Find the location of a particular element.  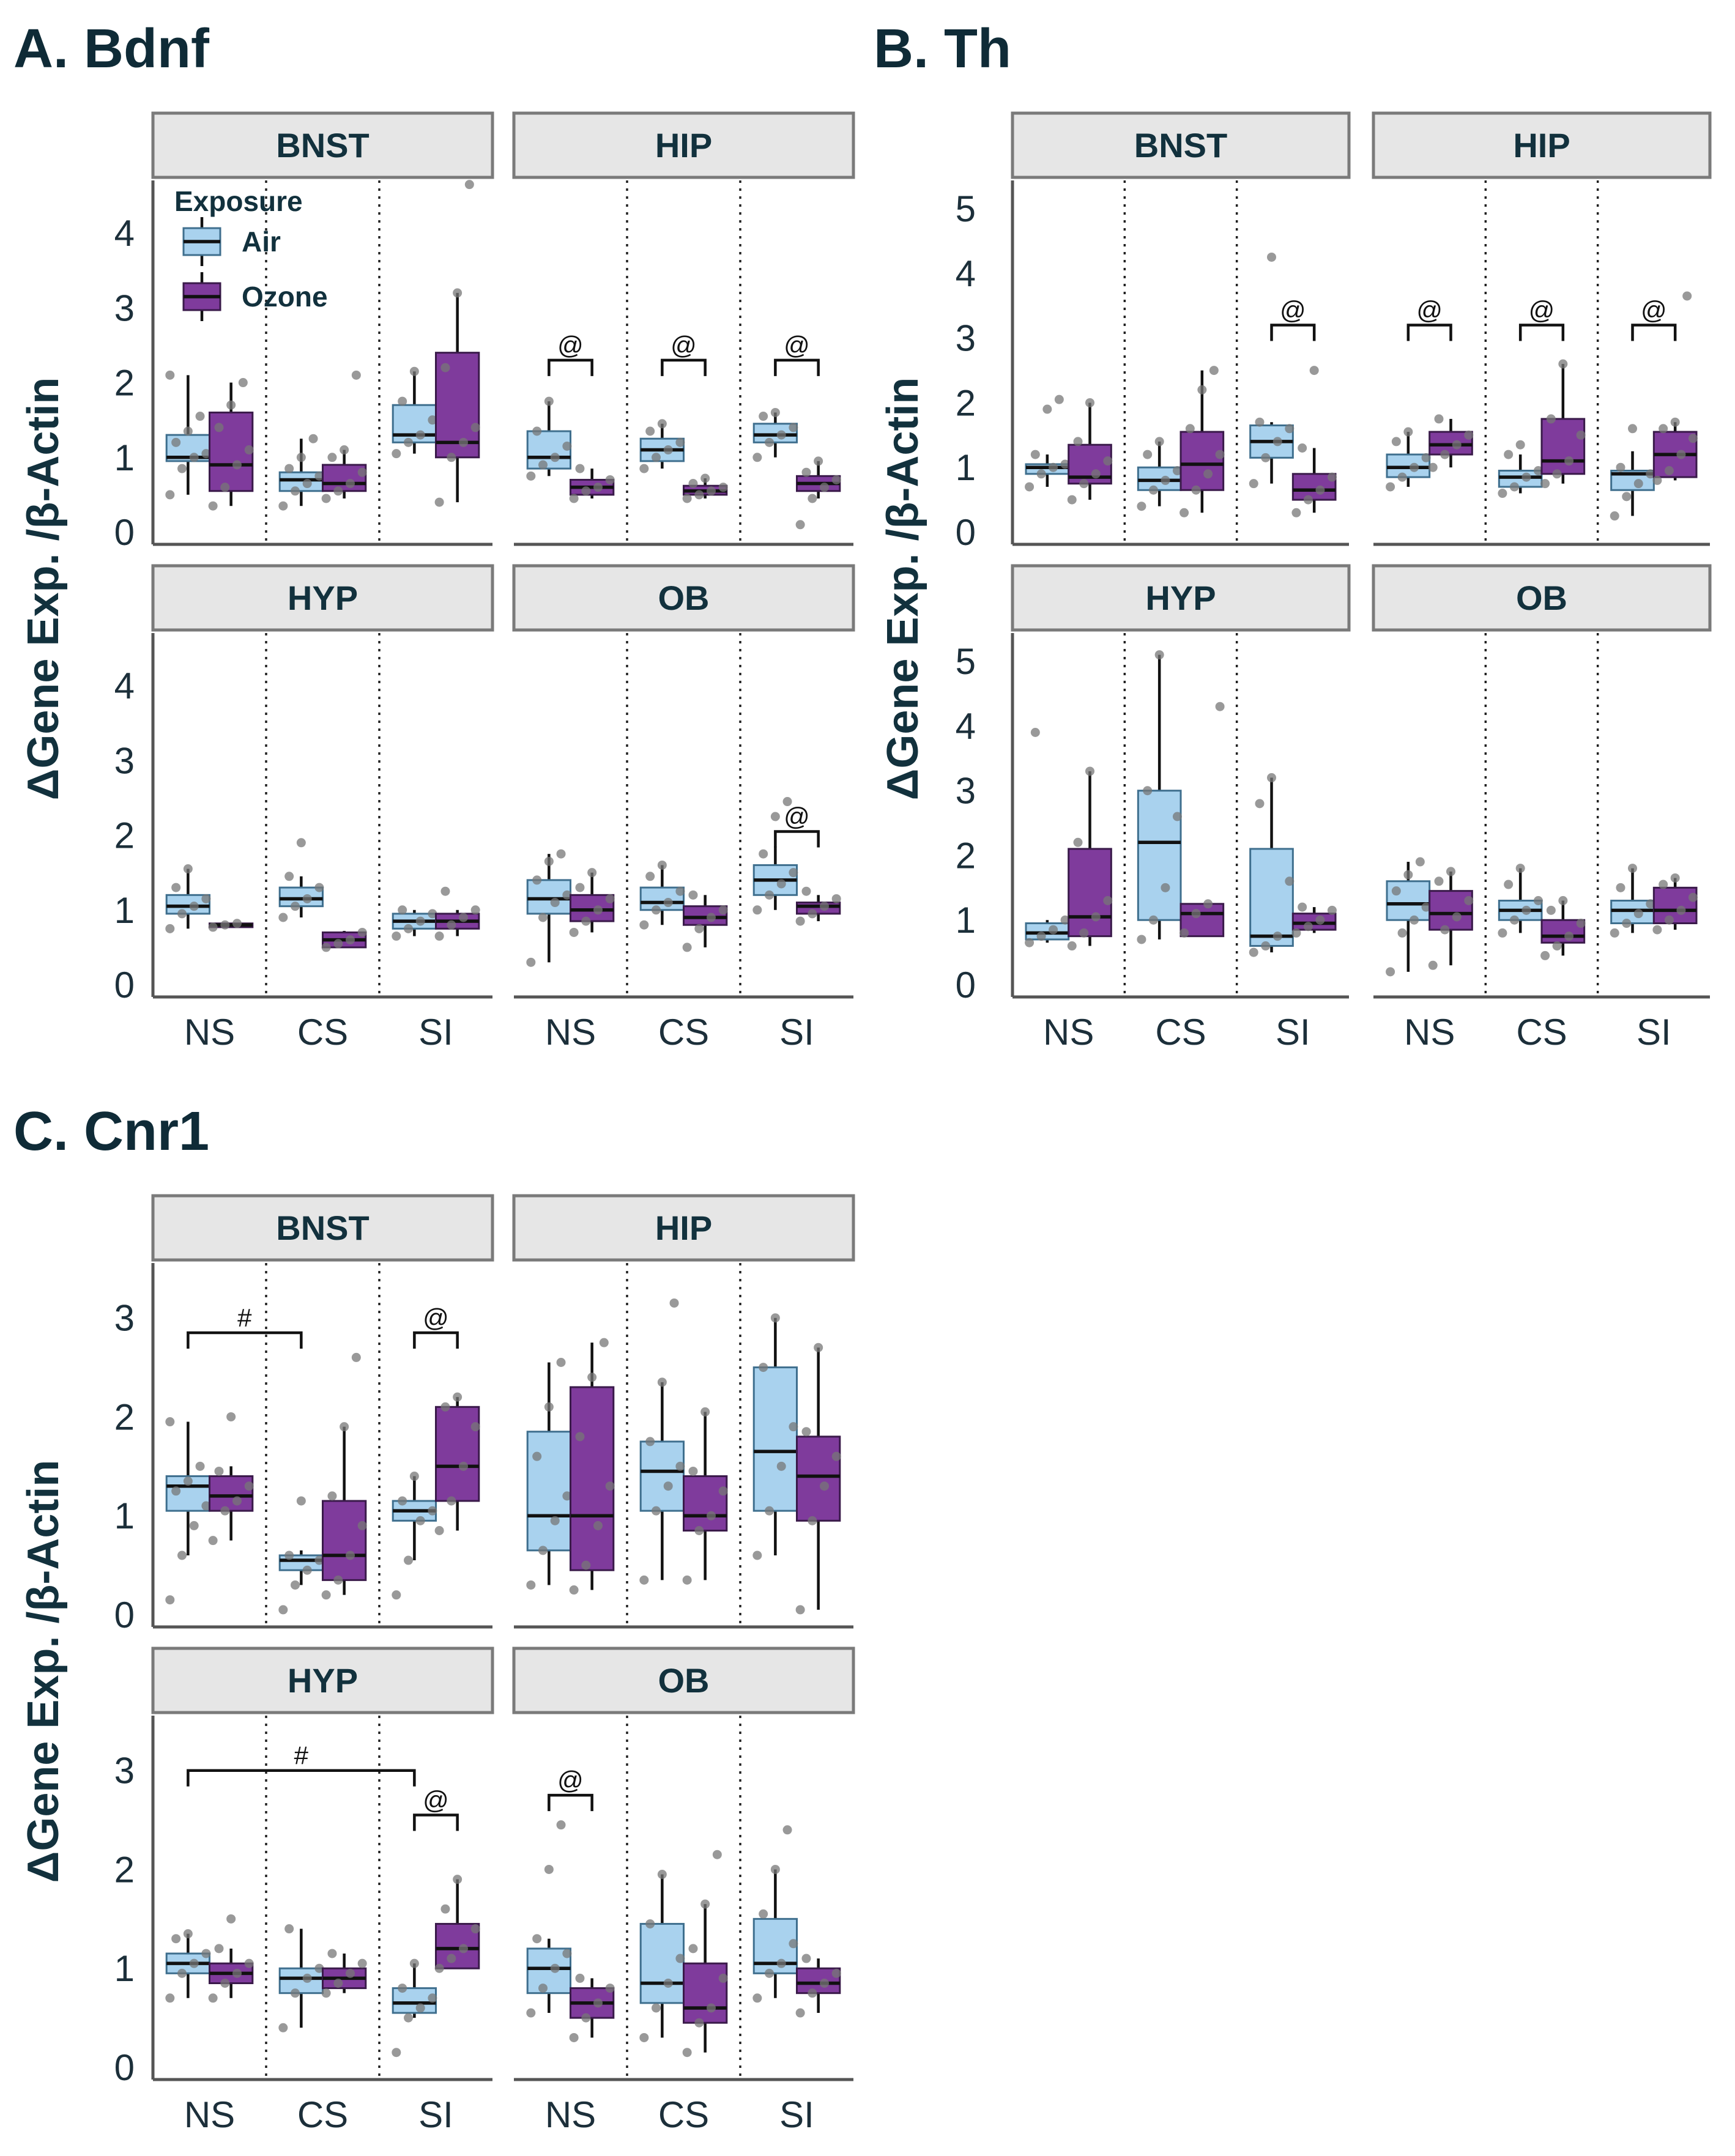

box-cs-ozone is located at coordinates (344, 436).